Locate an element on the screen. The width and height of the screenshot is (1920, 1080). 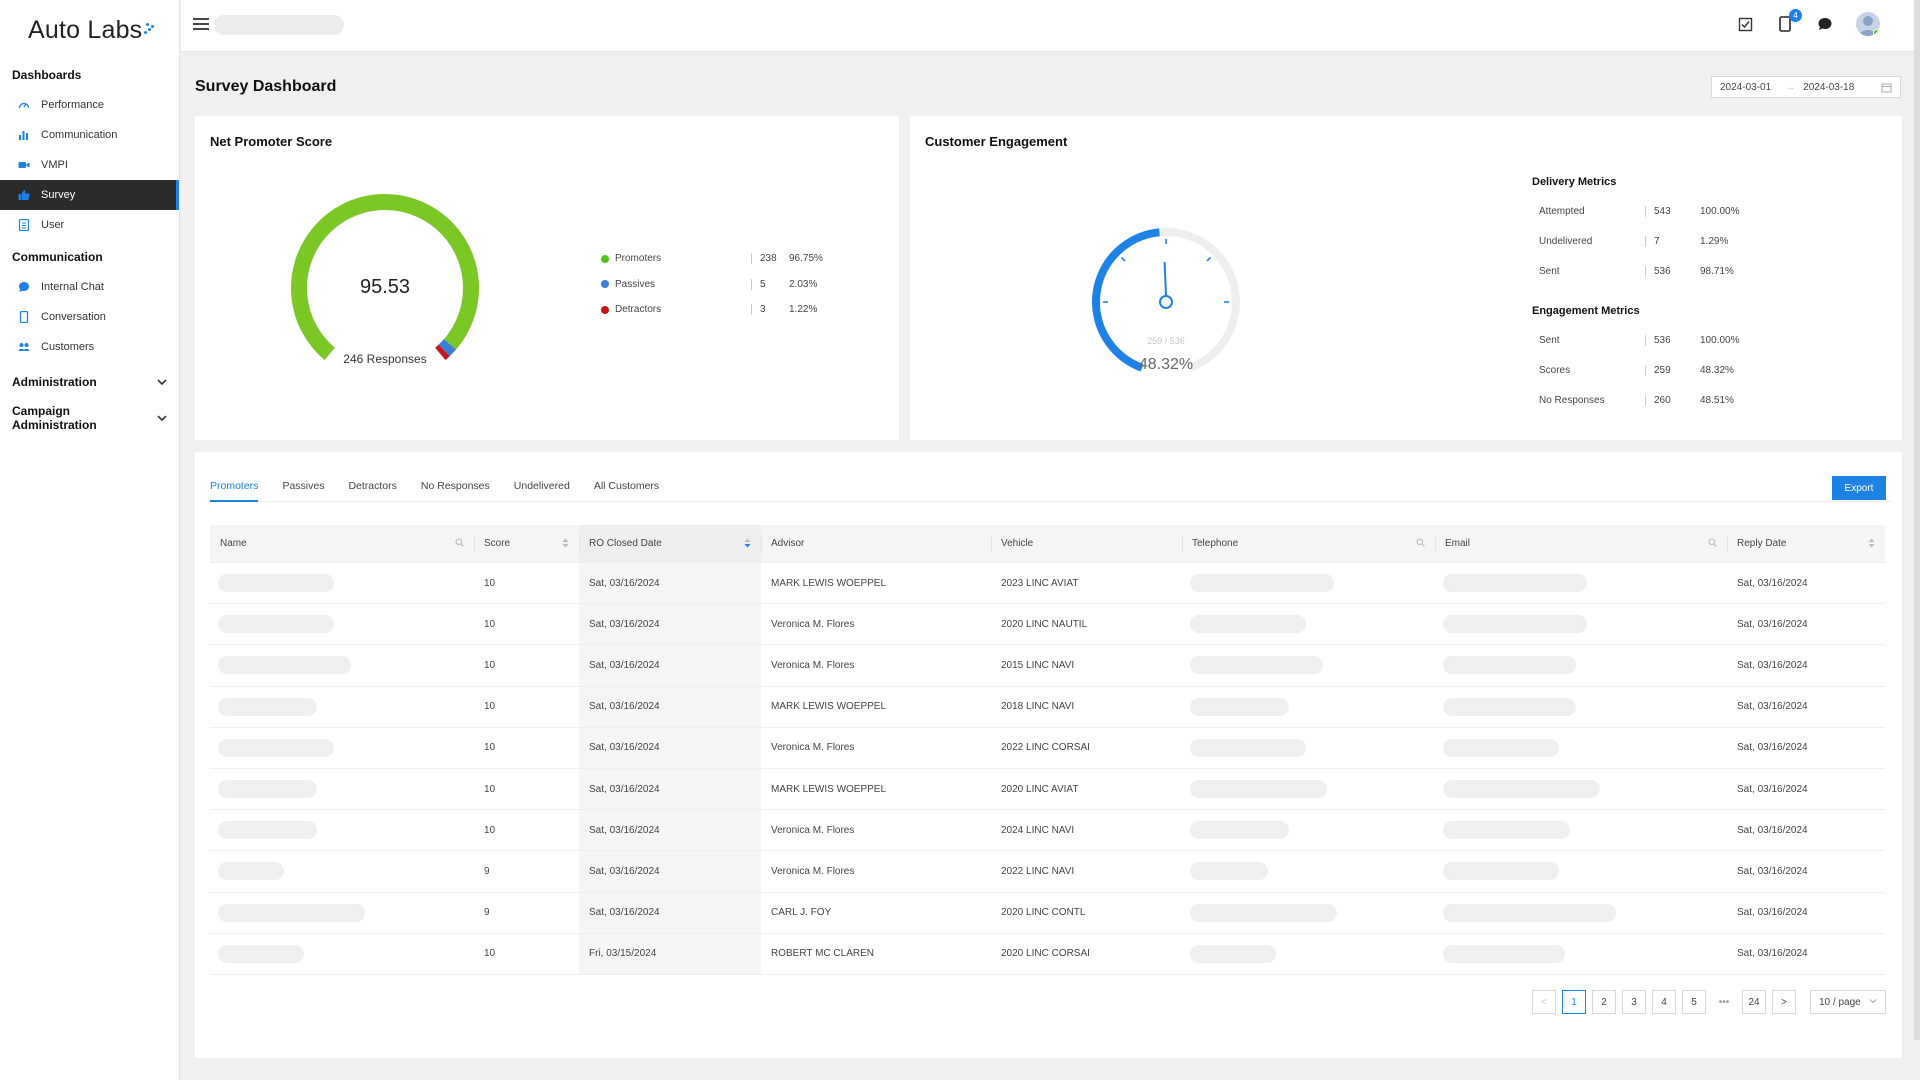
engagement-gauge-hub is located at coordinates (1166, 302).